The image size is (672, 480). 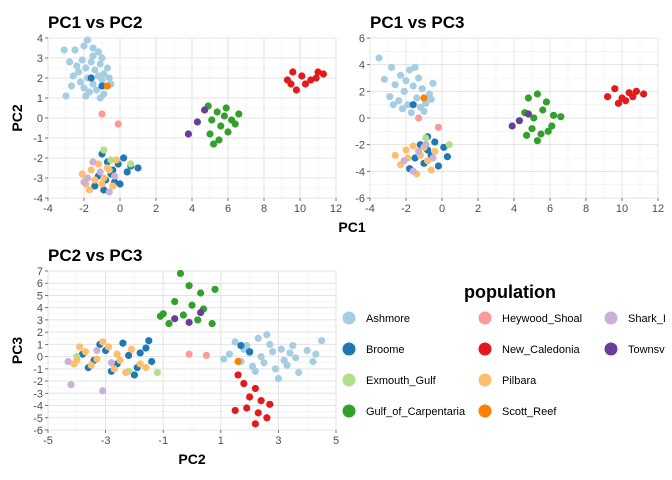 I want to click on x-tick-label: 8, so click(x=586, y=209).